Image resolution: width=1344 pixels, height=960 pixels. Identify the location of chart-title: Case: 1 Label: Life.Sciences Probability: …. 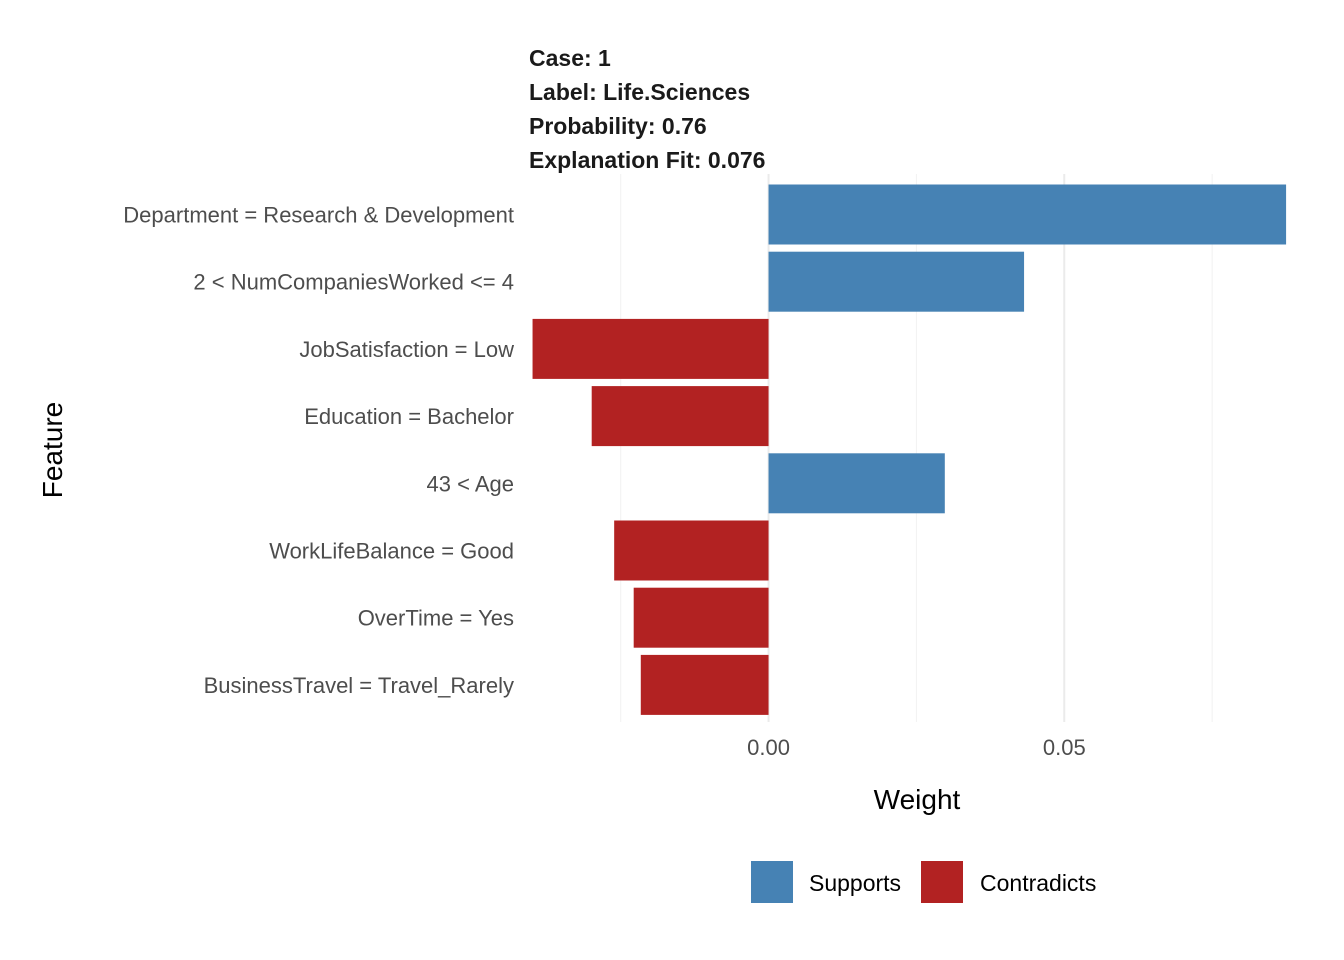
(647, 109).